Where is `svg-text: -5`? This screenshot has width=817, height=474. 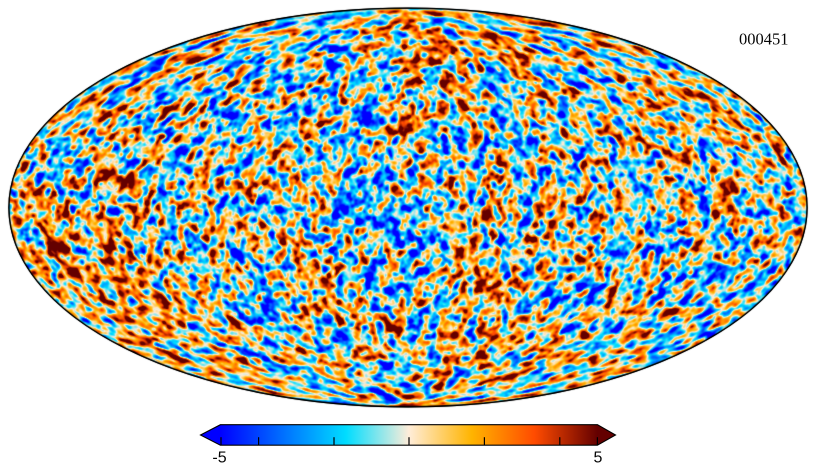 svg-text: -5 is located at coordinates (219, 458).